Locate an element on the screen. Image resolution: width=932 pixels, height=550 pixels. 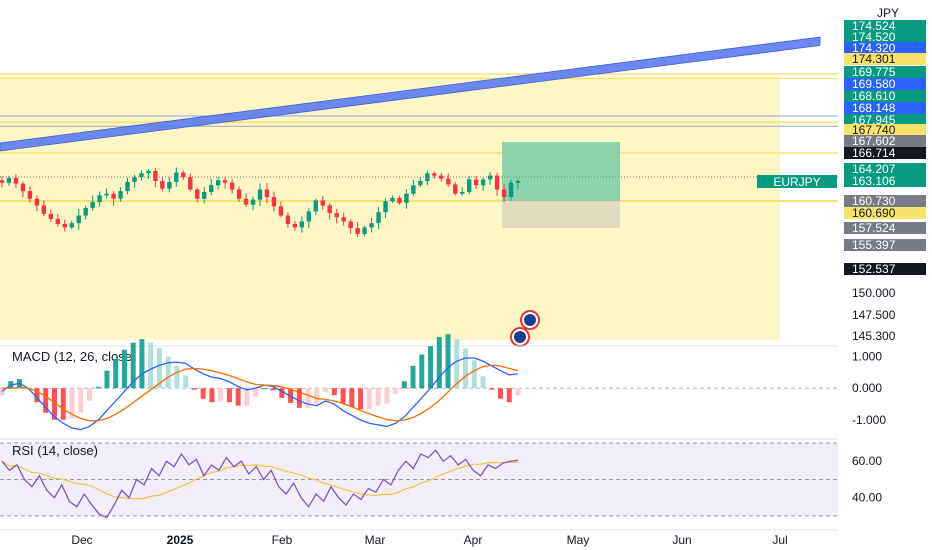
price-tag-label: 169.775 is located at coordinates (874, 72).